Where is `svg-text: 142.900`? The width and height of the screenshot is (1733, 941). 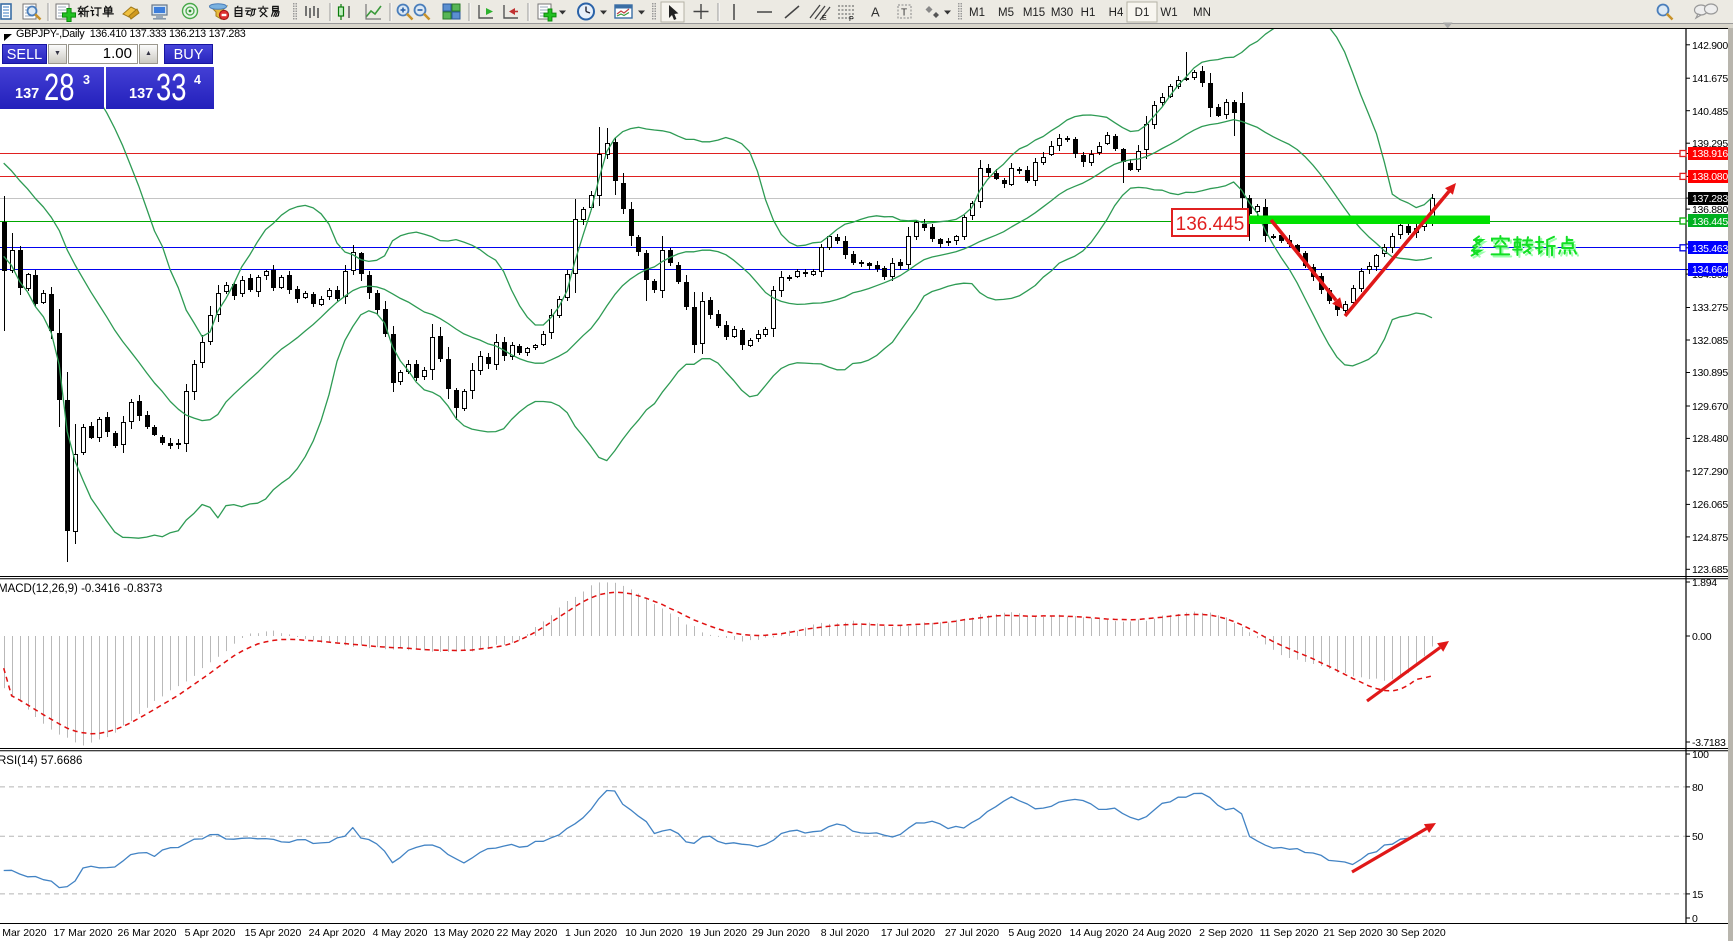 svg-text: 142.900 is located at coordinates (1710, 46).